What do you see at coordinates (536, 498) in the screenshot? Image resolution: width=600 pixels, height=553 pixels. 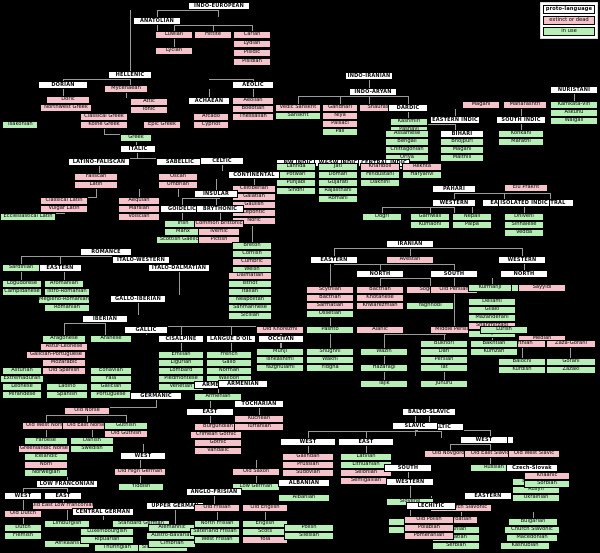 I see `language-node: Ukrainian` at bounding box center [536, 498].